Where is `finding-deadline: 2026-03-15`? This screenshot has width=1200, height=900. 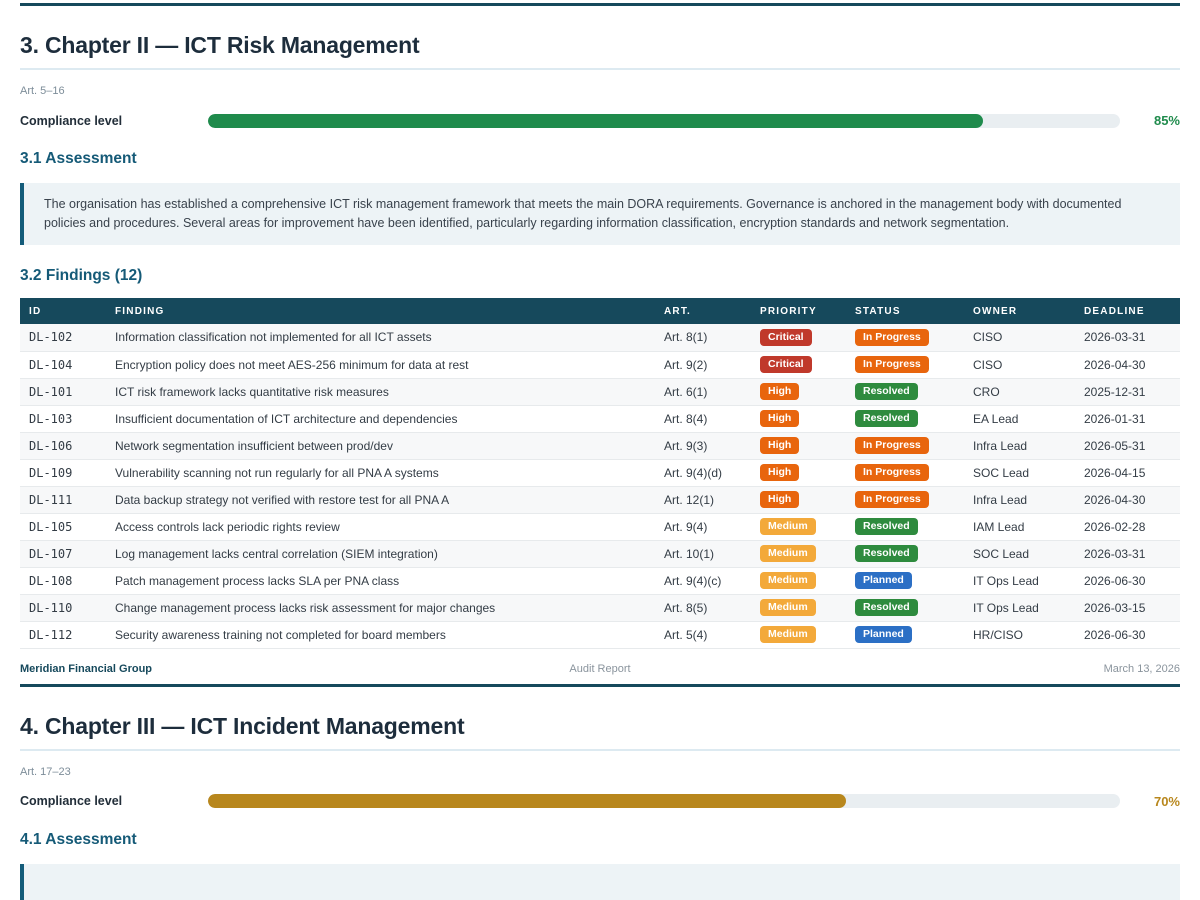 finding-deadline: 2026-03-15 is located at coordinates (1127, 608).